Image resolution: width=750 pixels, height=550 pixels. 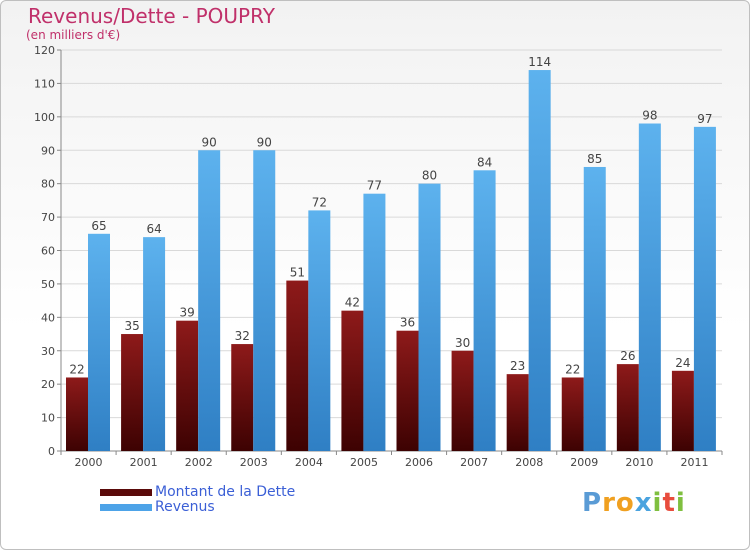 I want to click on logo-letter: o, so click(x=625, y=503).